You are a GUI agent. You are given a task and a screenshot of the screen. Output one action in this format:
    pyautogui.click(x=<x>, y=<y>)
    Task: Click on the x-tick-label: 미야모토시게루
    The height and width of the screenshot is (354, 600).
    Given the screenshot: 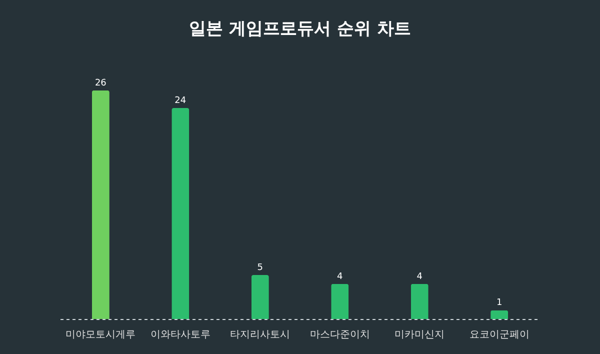 What is the action you would take?
    pyautogui.click(x=101, y=335)
    